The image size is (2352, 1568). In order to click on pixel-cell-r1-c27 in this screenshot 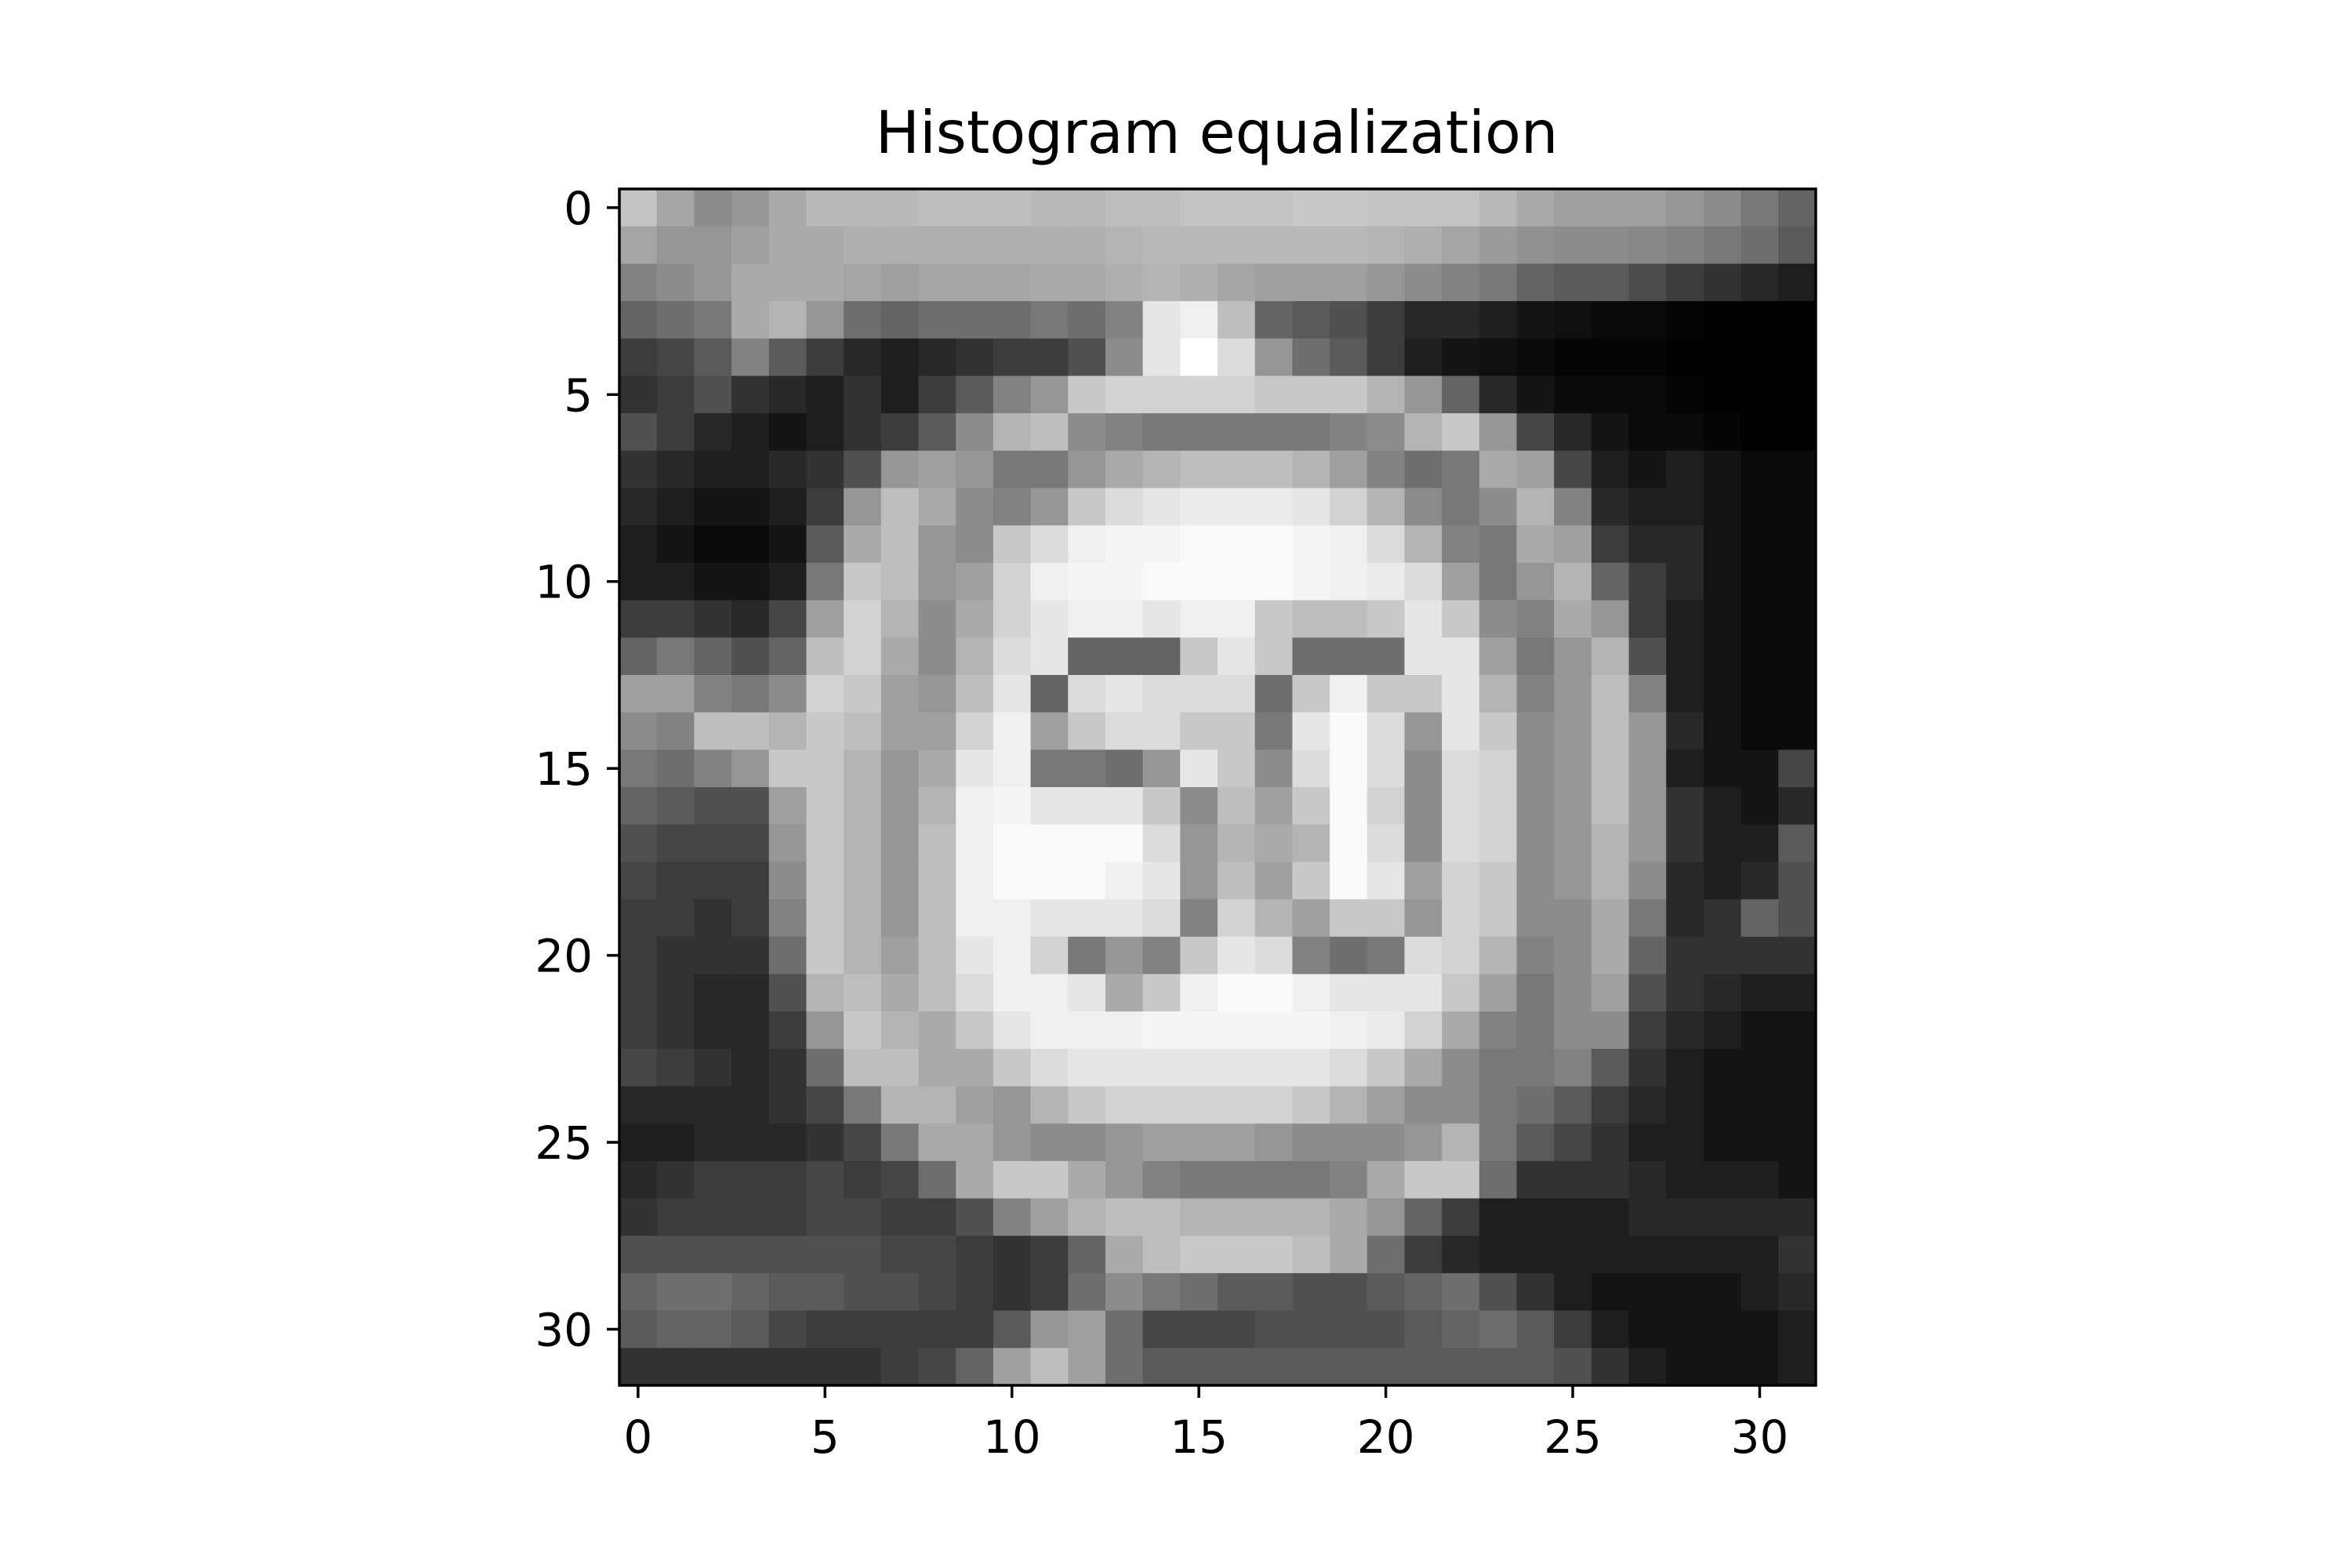, I will do `click(1647, 245)`.